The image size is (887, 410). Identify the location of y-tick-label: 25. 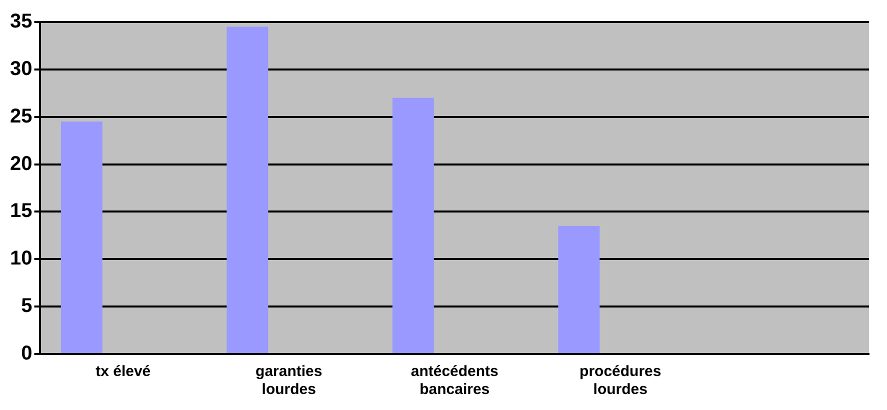
(21, 116).